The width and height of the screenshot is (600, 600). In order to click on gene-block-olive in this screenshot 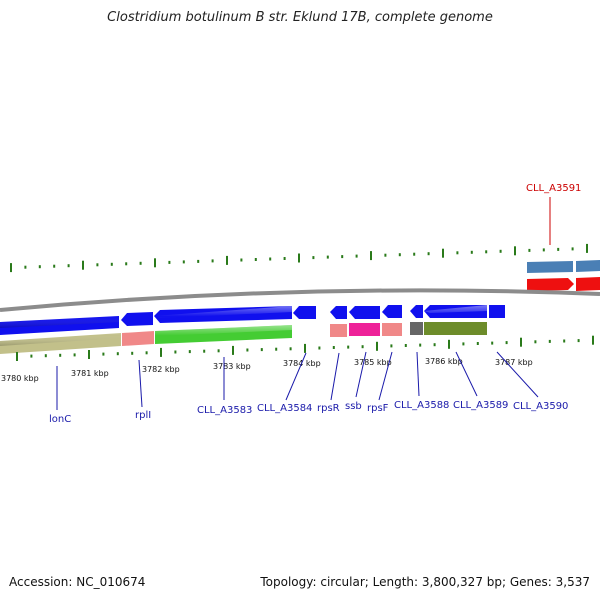, I will do `click(455, 328)`.